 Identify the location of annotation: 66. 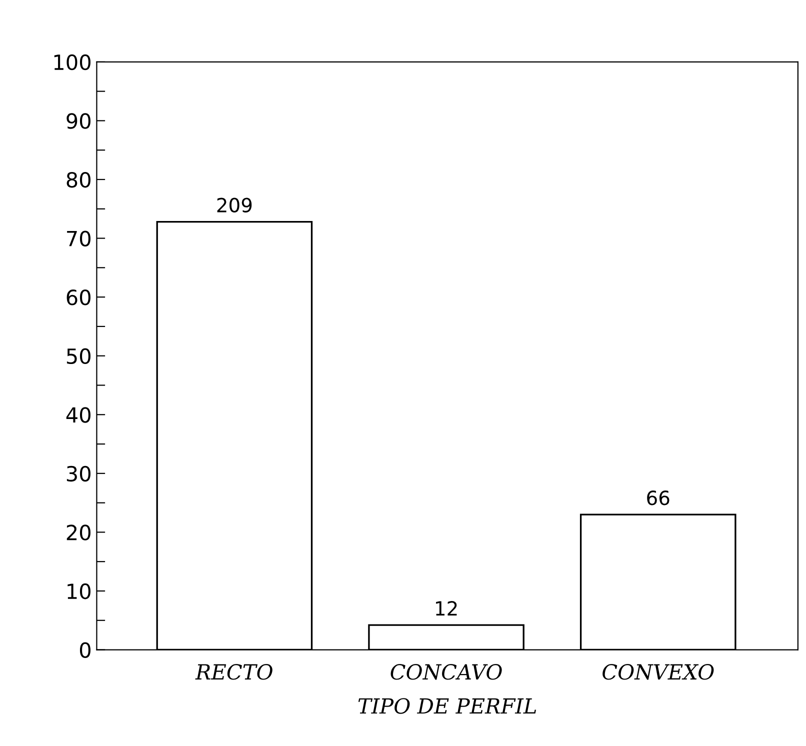
(658, 498).